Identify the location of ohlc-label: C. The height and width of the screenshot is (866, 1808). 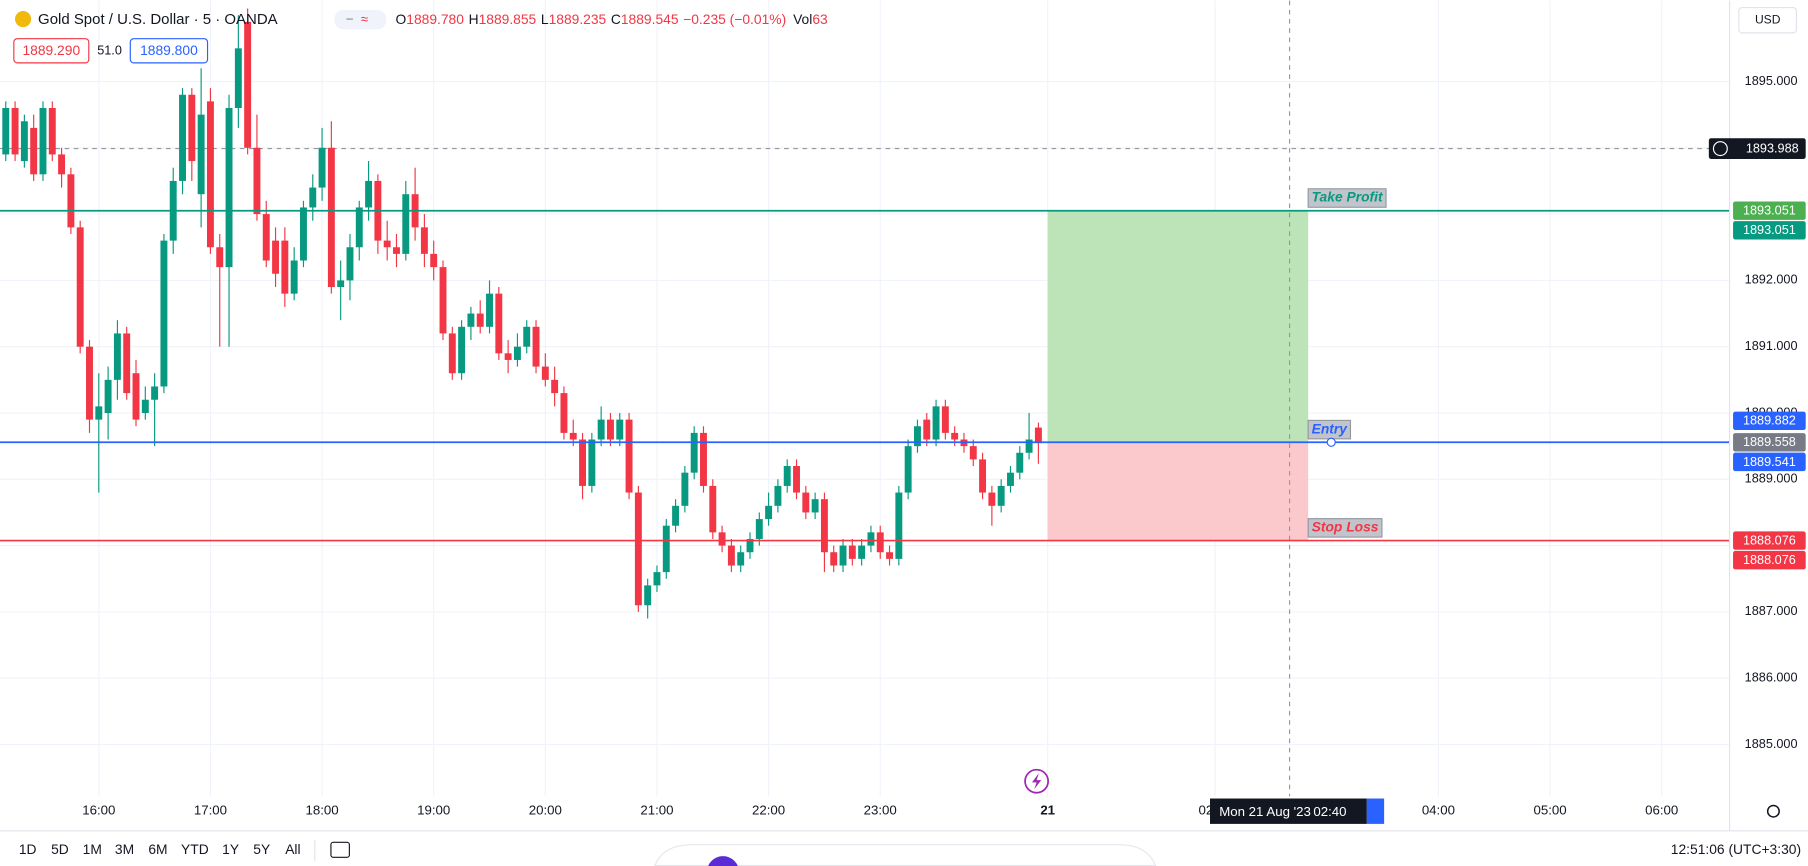
(616, 19).